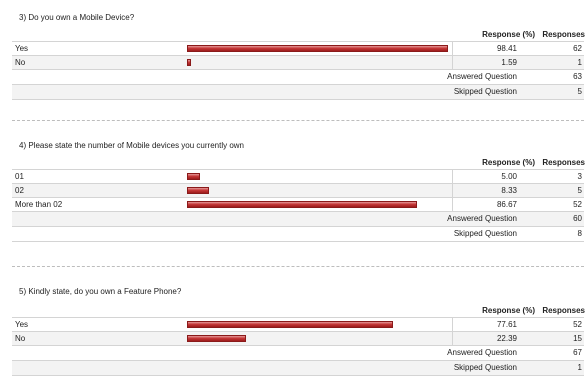 The height and width of the screenshot is (391, 586). Describe the element at coordinates (579, 367) in the screenshot. I see `skipped-count: 1` at that location.